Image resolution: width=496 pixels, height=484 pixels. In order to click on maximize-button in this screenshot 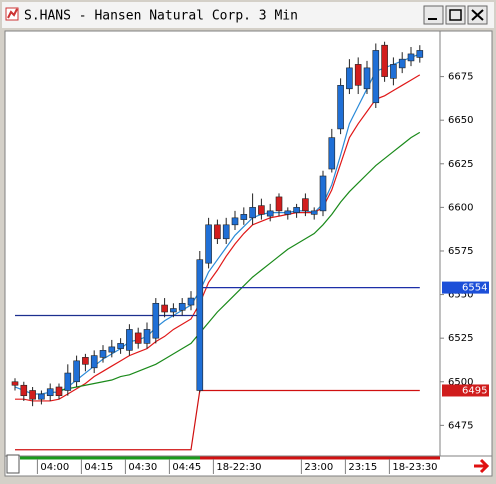, I will do `click(455, 15)`.